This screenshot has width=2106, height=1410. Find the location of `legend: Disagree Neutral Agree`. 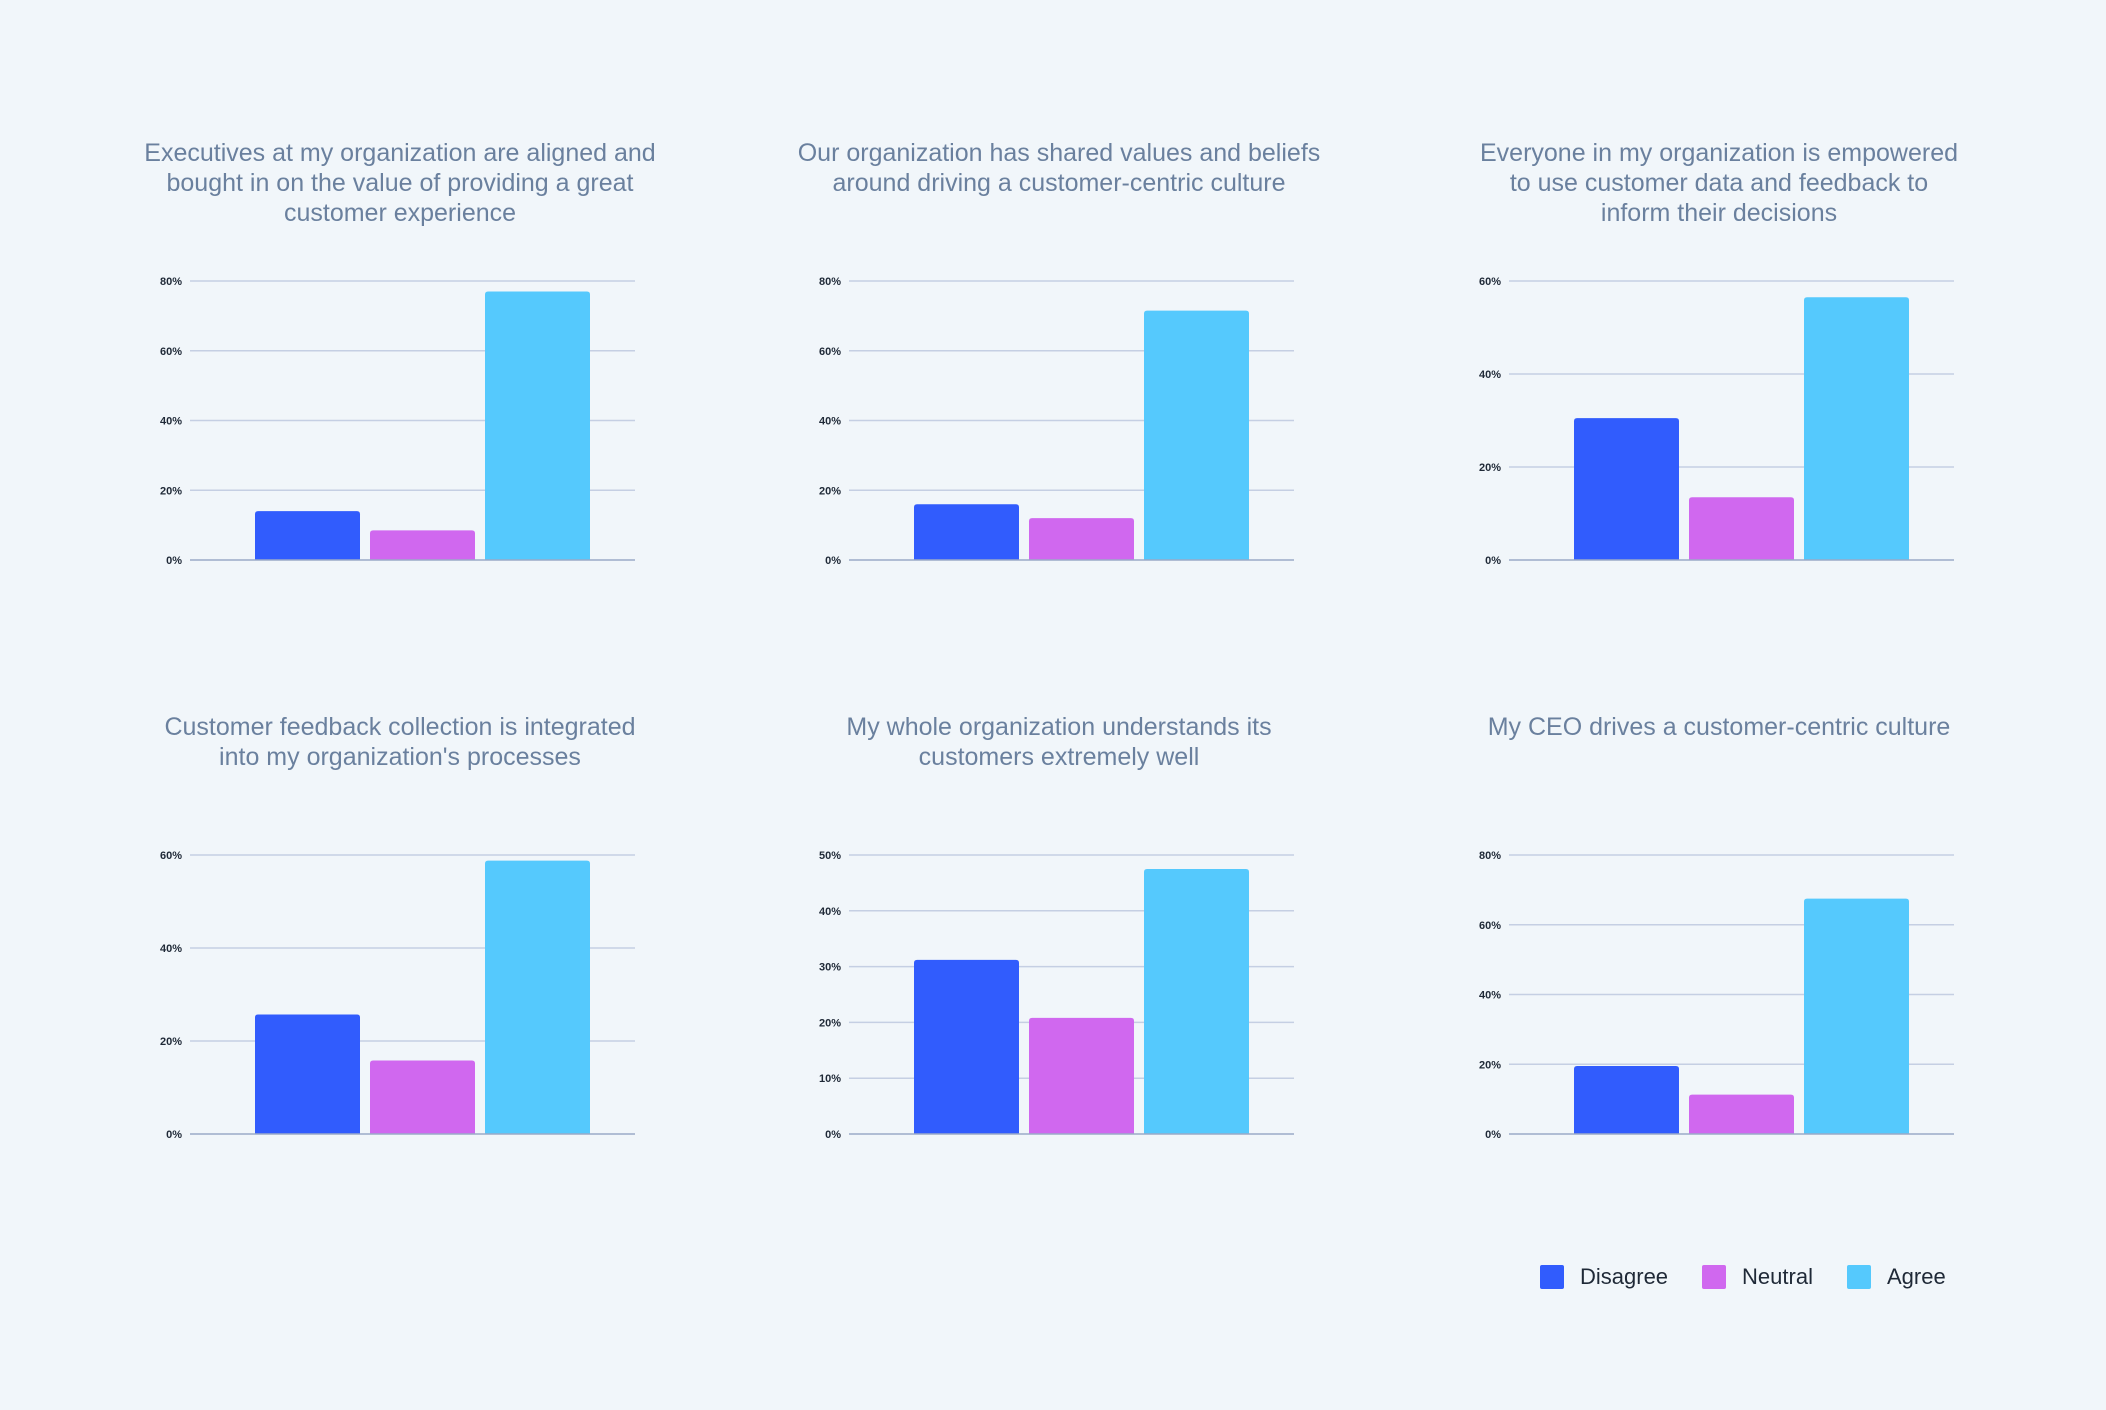

legend: Disagree Neutral Agree is located at coordinates (1743, 1277).